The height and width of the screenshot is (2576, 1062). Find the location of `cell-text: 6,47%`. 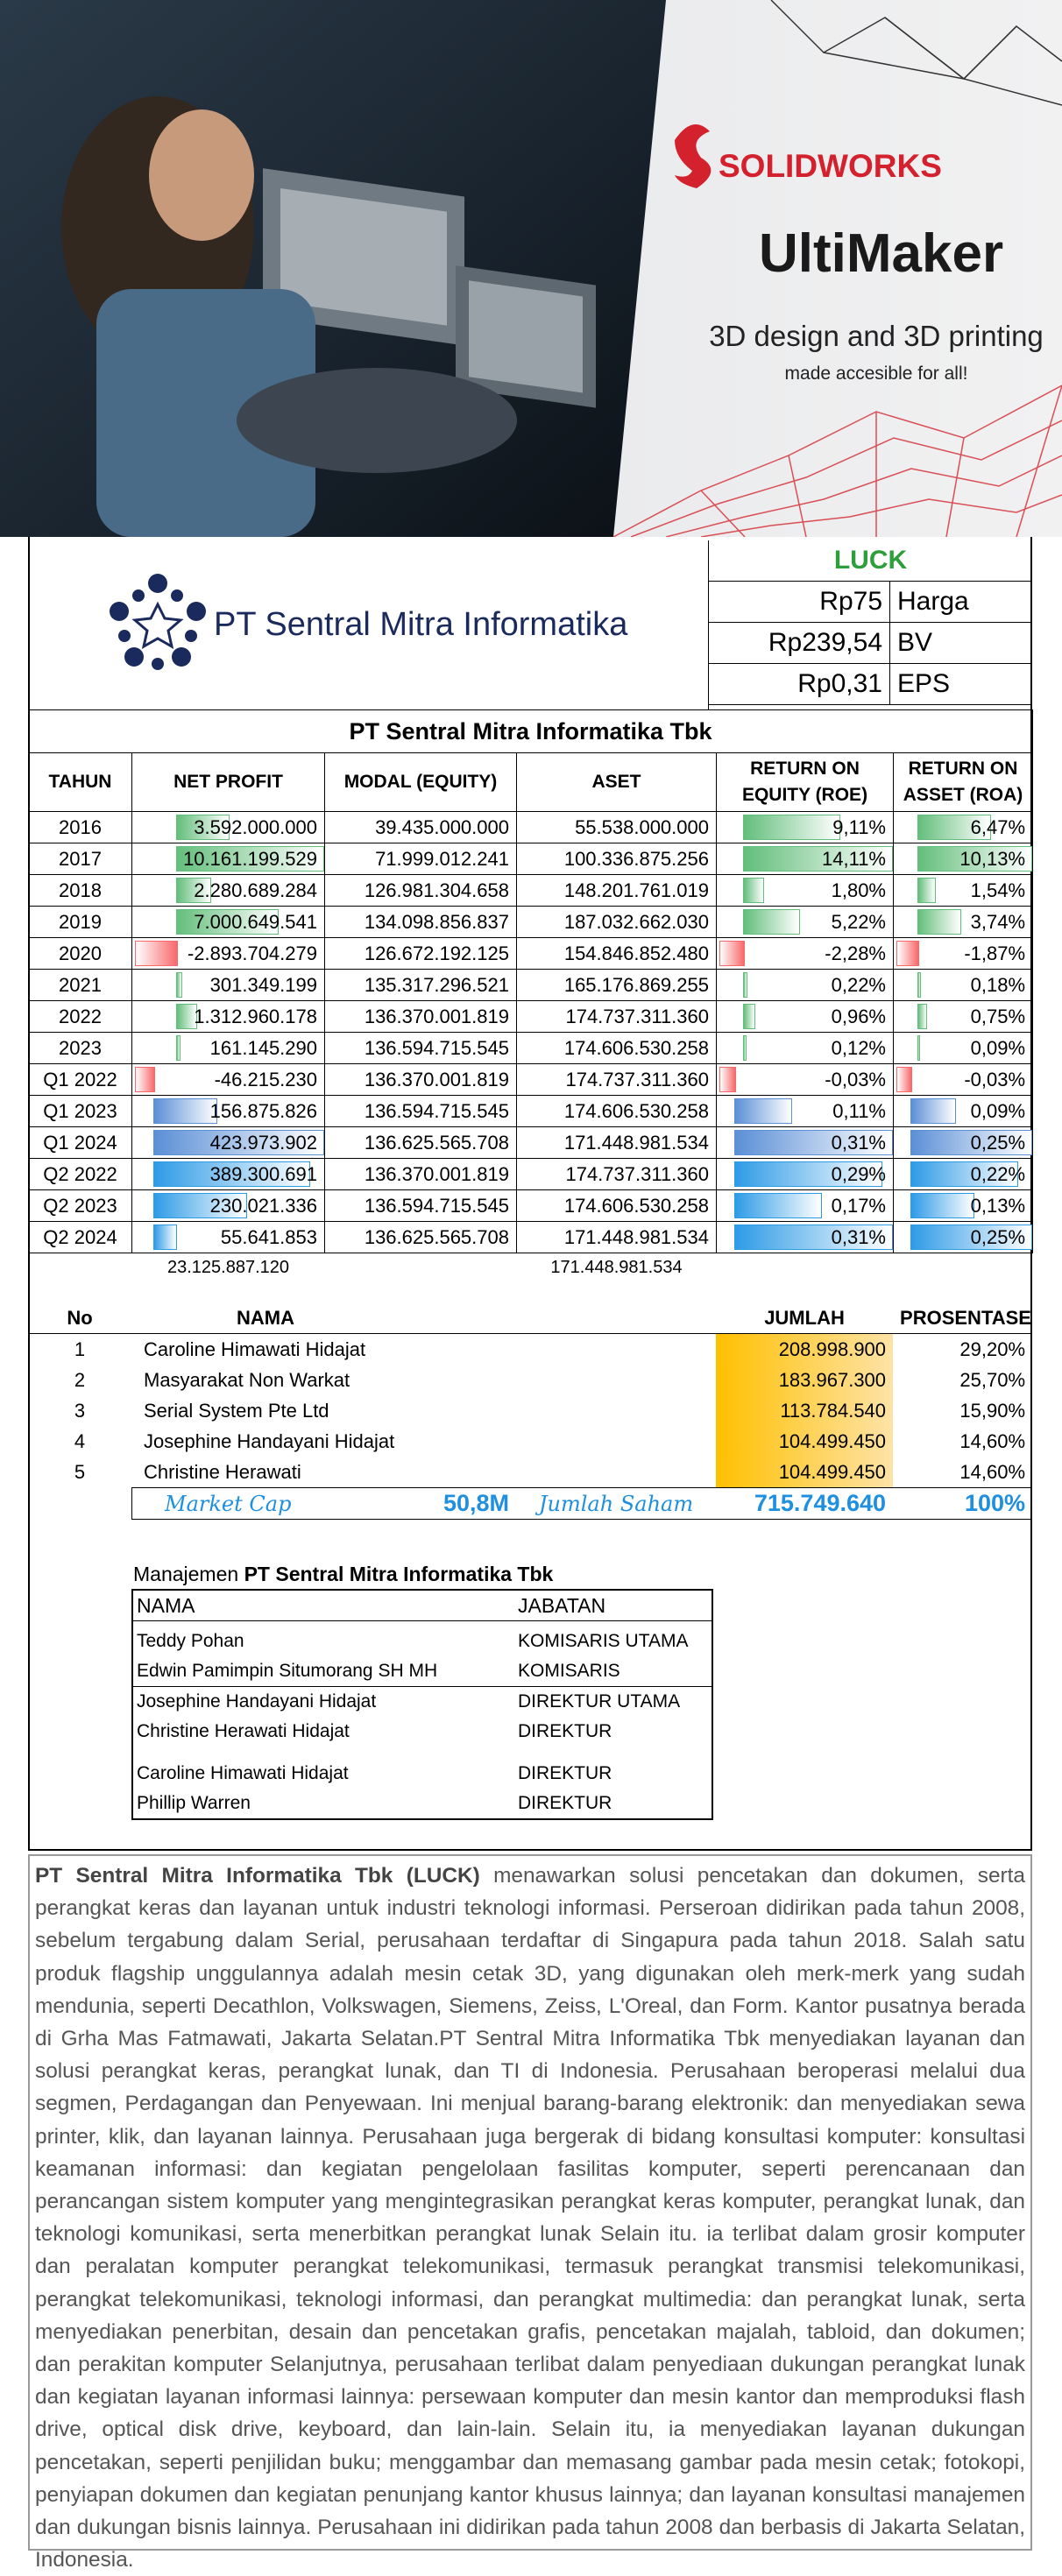

cell-text: 6,47% is located at coordinates (998, 826).